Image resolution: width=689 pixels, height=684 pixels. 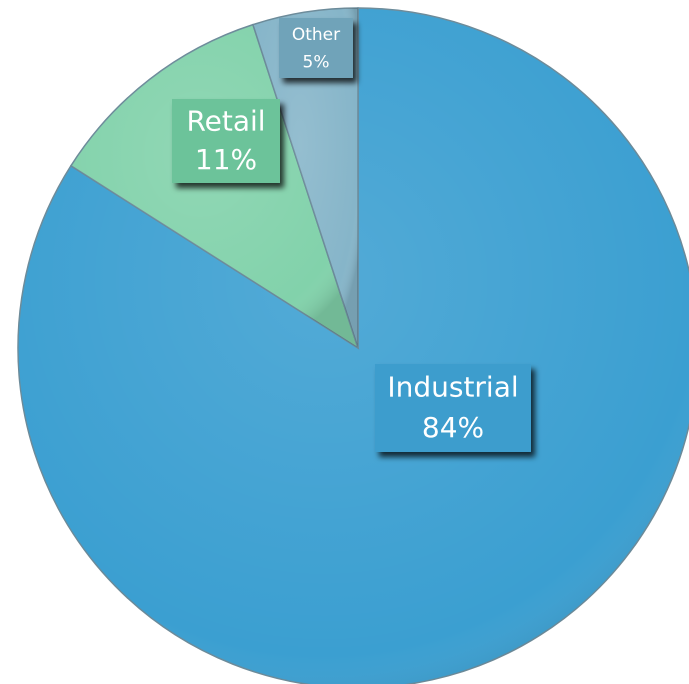 What do you see at coordinates (316, 62) in the screenshot?
I see `value-label: 5%` at bounding box center [316, 62].